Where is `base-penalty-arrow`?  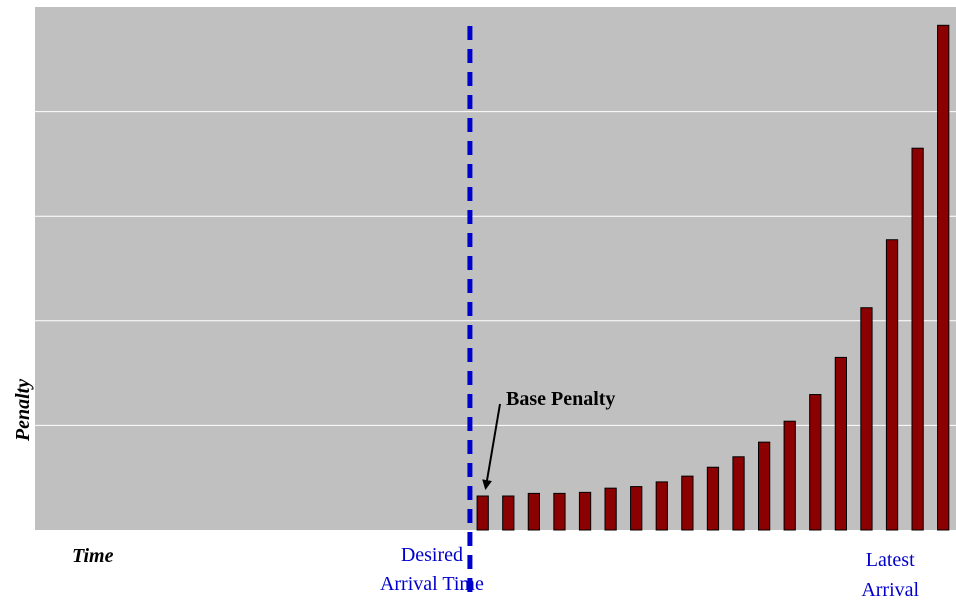
base-penalty-arrow is located at coordinates (491, 446).